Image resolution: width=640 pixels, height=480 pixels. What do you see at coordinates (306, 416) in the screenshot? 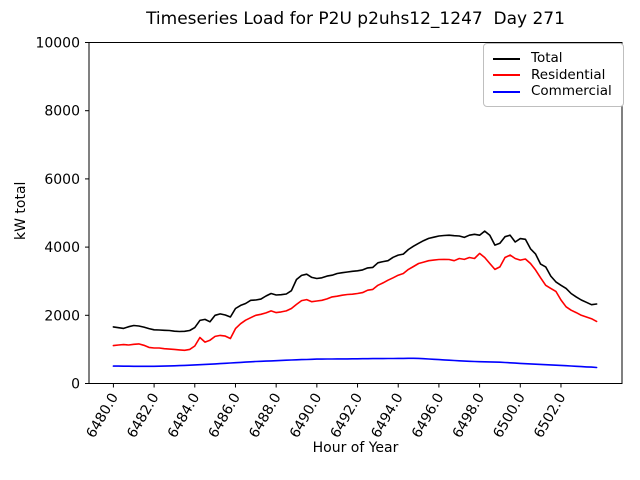
I see `x-tick-label: 6490.0` at bounding box center [306, 416].